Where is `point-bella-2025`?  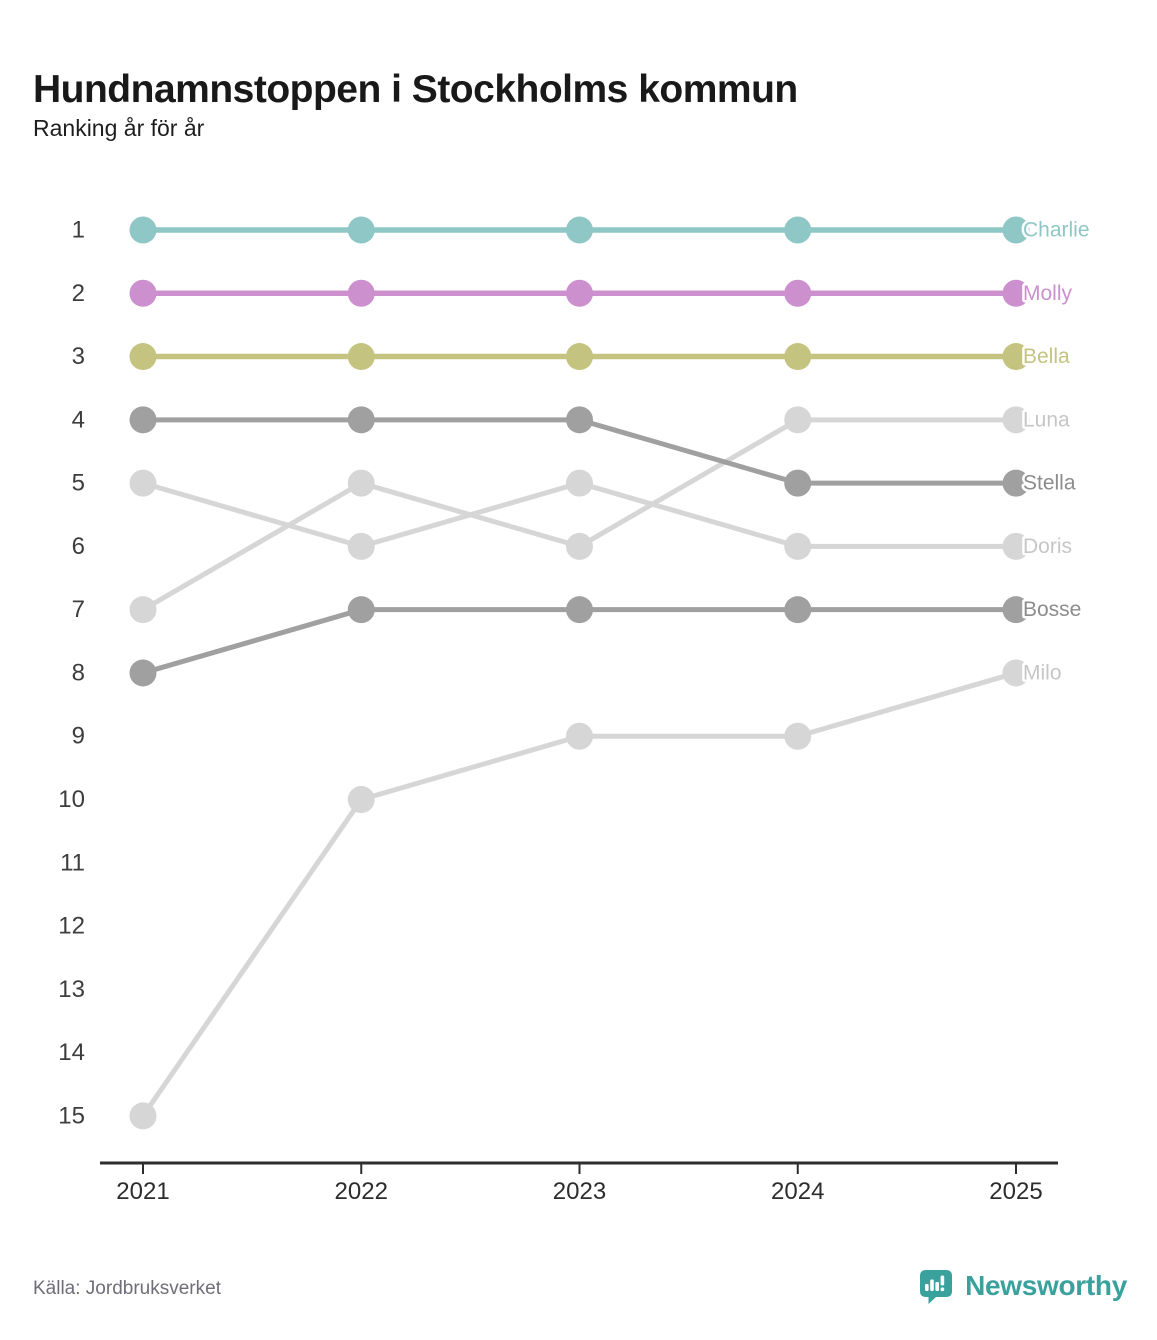 point-bella-2025 is located at coordinates (1016, 357).